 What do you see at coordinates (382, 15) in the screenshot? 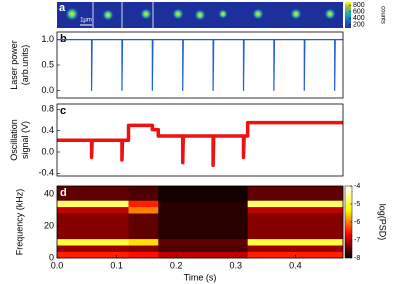
I see `colorbar-label: counts` at bounding box center [382, 15].